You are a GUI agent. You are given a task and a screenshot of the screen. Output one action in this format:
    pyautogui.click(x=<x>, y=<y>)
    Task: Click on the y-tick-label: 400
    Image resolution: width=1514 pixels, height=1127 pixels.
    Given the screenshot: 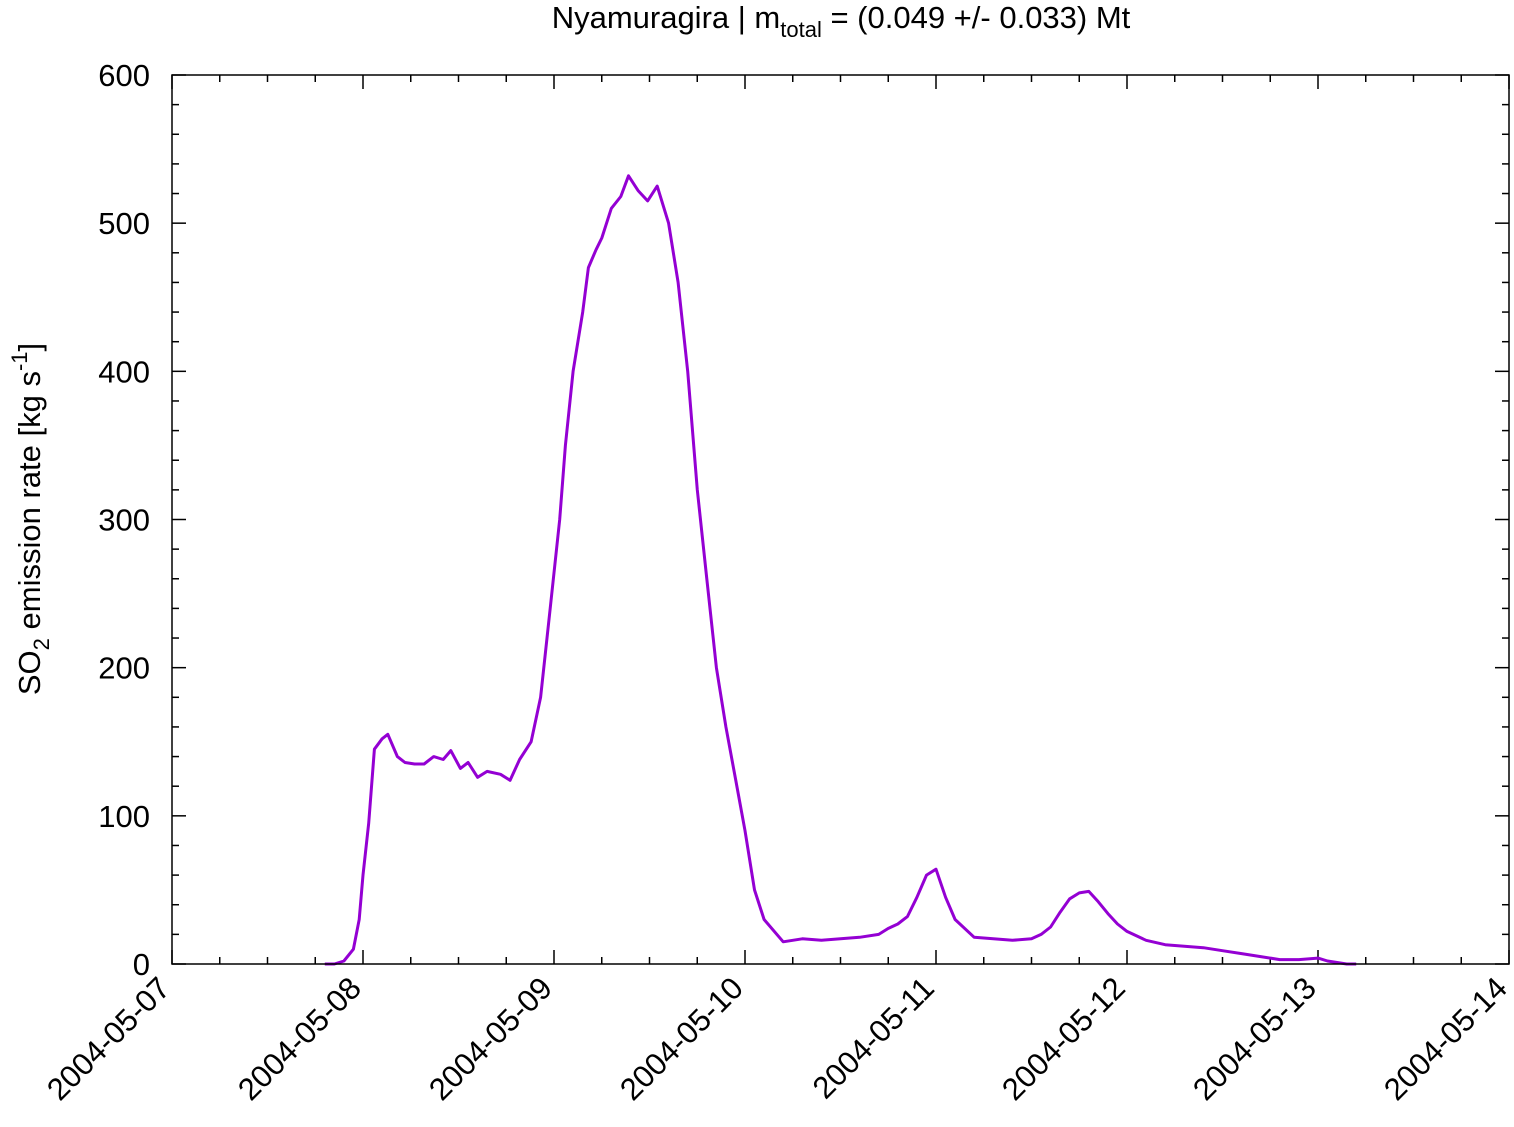 What is the action you would take?
    pyautogui.click(x=124, y=371)
    